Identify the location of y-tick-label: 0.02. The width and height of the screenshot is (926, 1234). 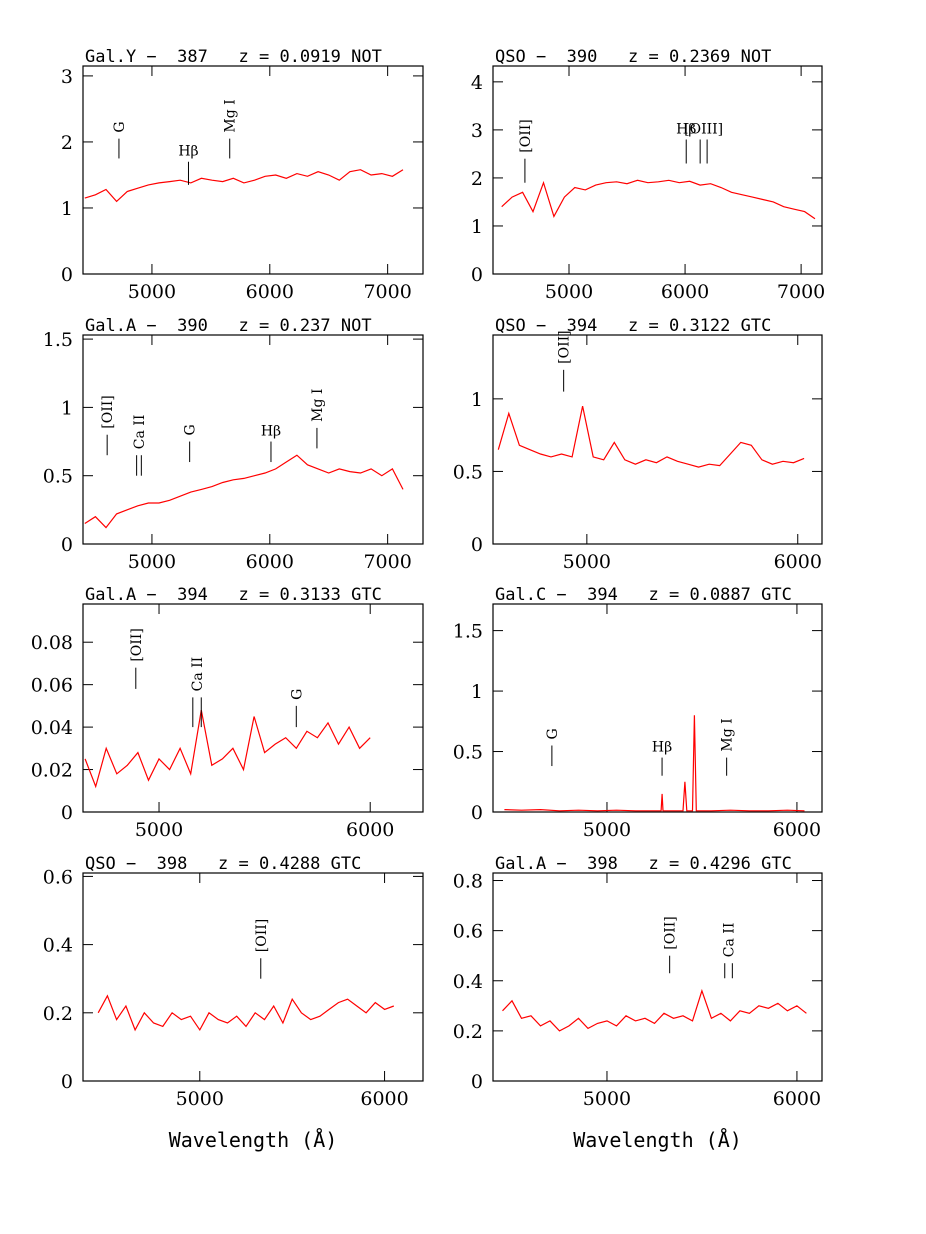
(52, 771).